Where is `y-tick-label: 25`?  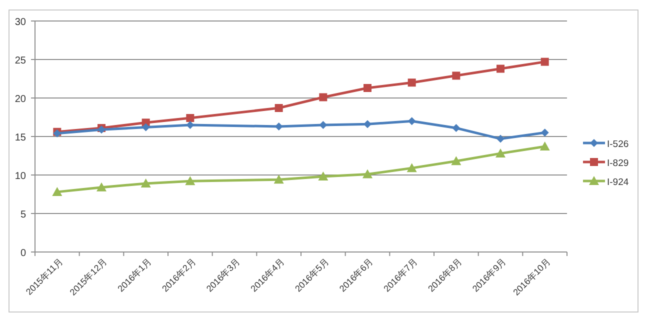
y-tick-label: 25 is located at coordinates (20, 61).